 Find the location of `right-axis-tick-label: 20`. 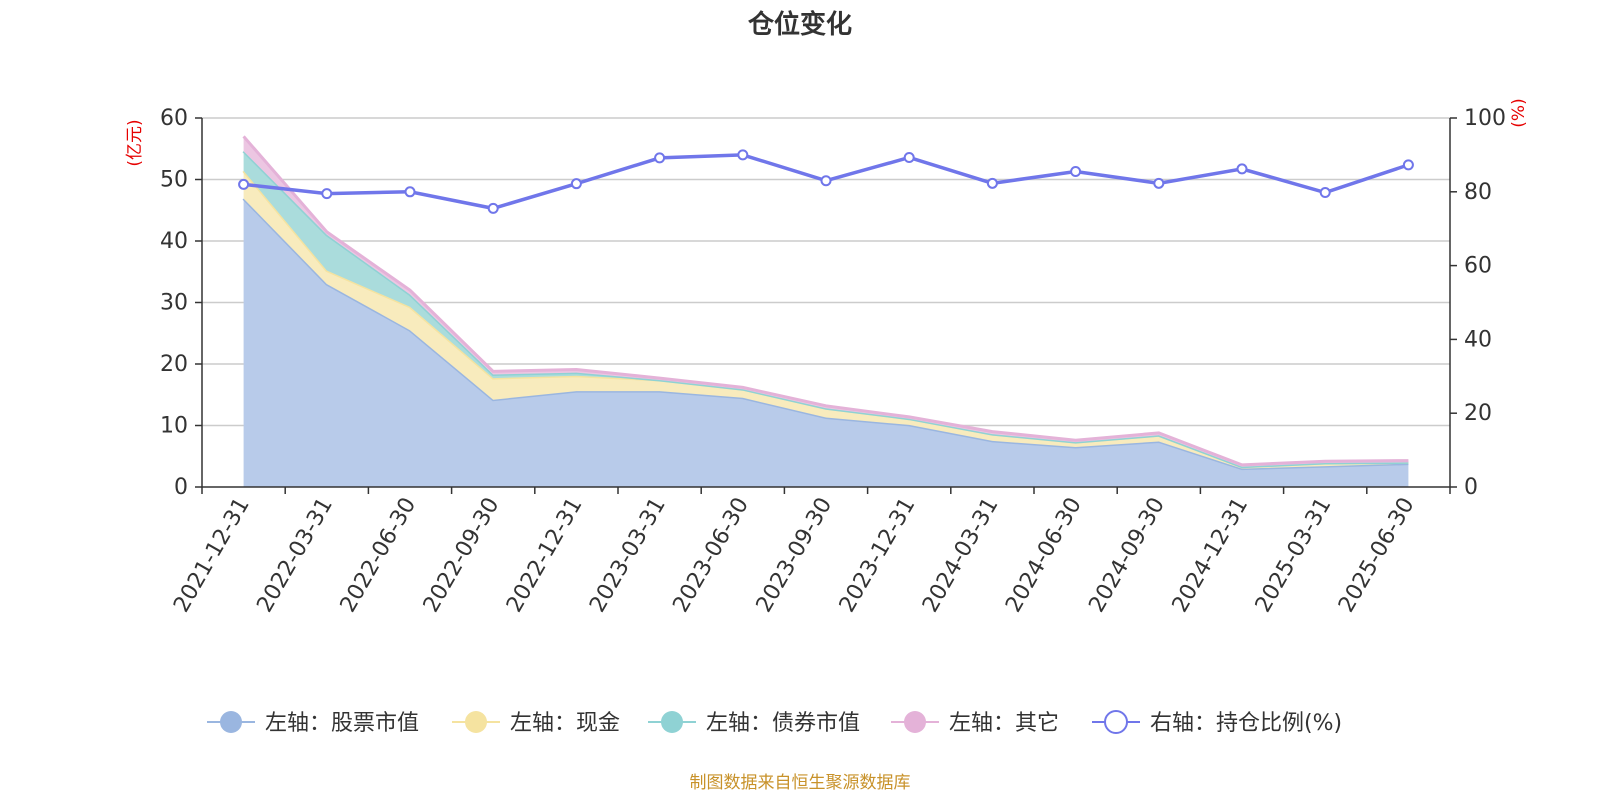

right-axis-tick-label: 20 is located at coordinates (1478, 413).